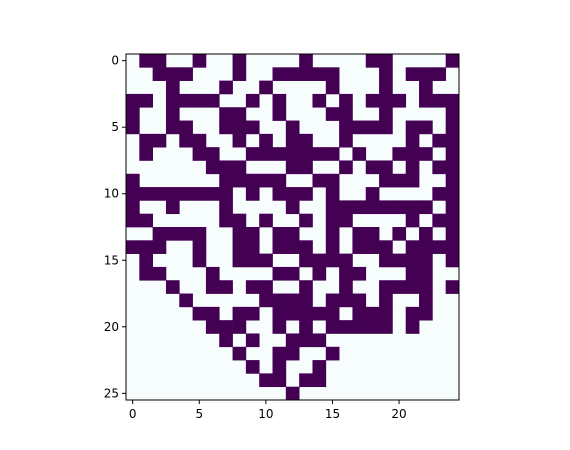 The image size is (570, 450). Describe the element at coordinates (398, 414) in the screenshot. I see `x-tick-label: 20` at that location.